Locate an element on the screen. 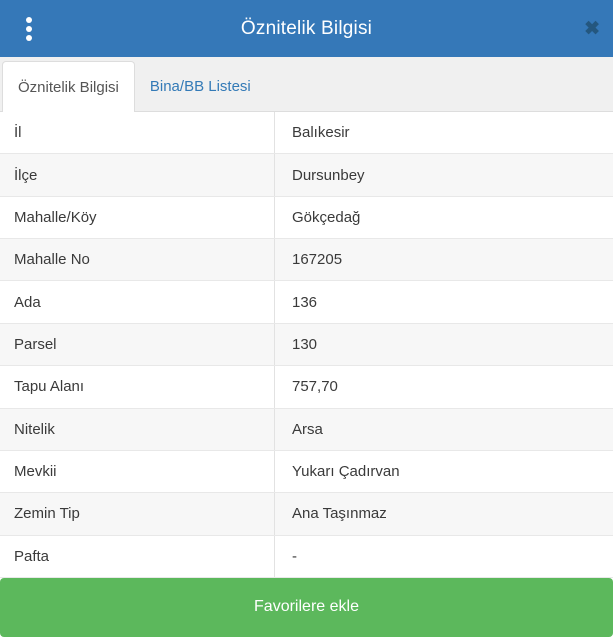  table-row: İl Balıkesir is located at coordinates (306, 133).